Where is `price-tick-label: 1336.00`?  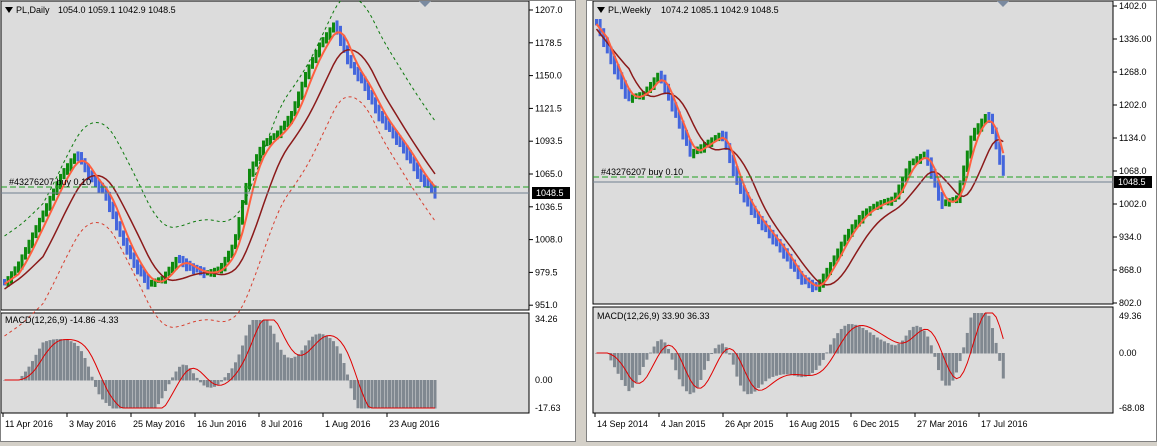 price-tick-label: 1336.00 is located at coordinates (1135, 39).